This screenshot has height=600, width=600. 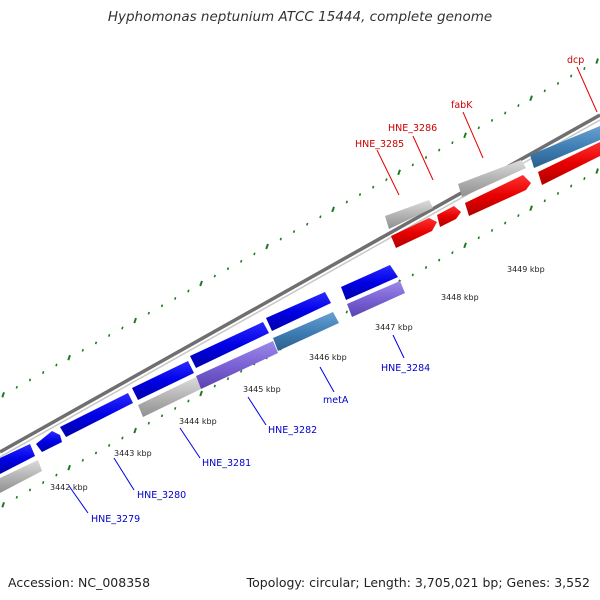 I want to click on gene-label: HNE_3279, so click(x=115, y=519).